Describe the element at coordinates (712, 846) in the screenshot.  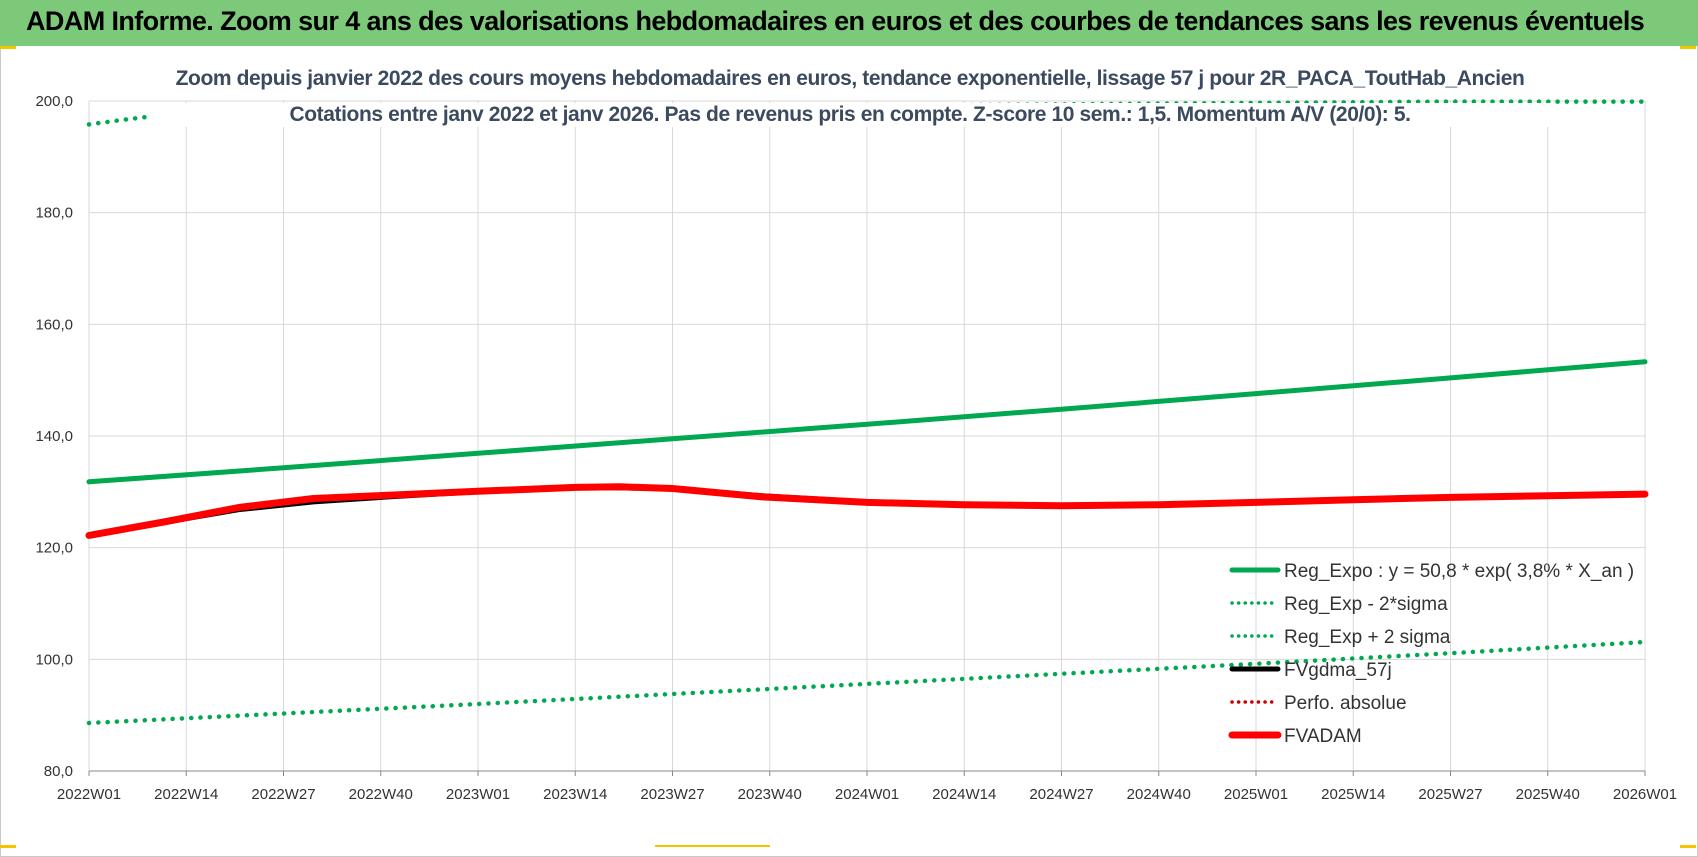
I see `corner-accent-bottom-center` at that location.